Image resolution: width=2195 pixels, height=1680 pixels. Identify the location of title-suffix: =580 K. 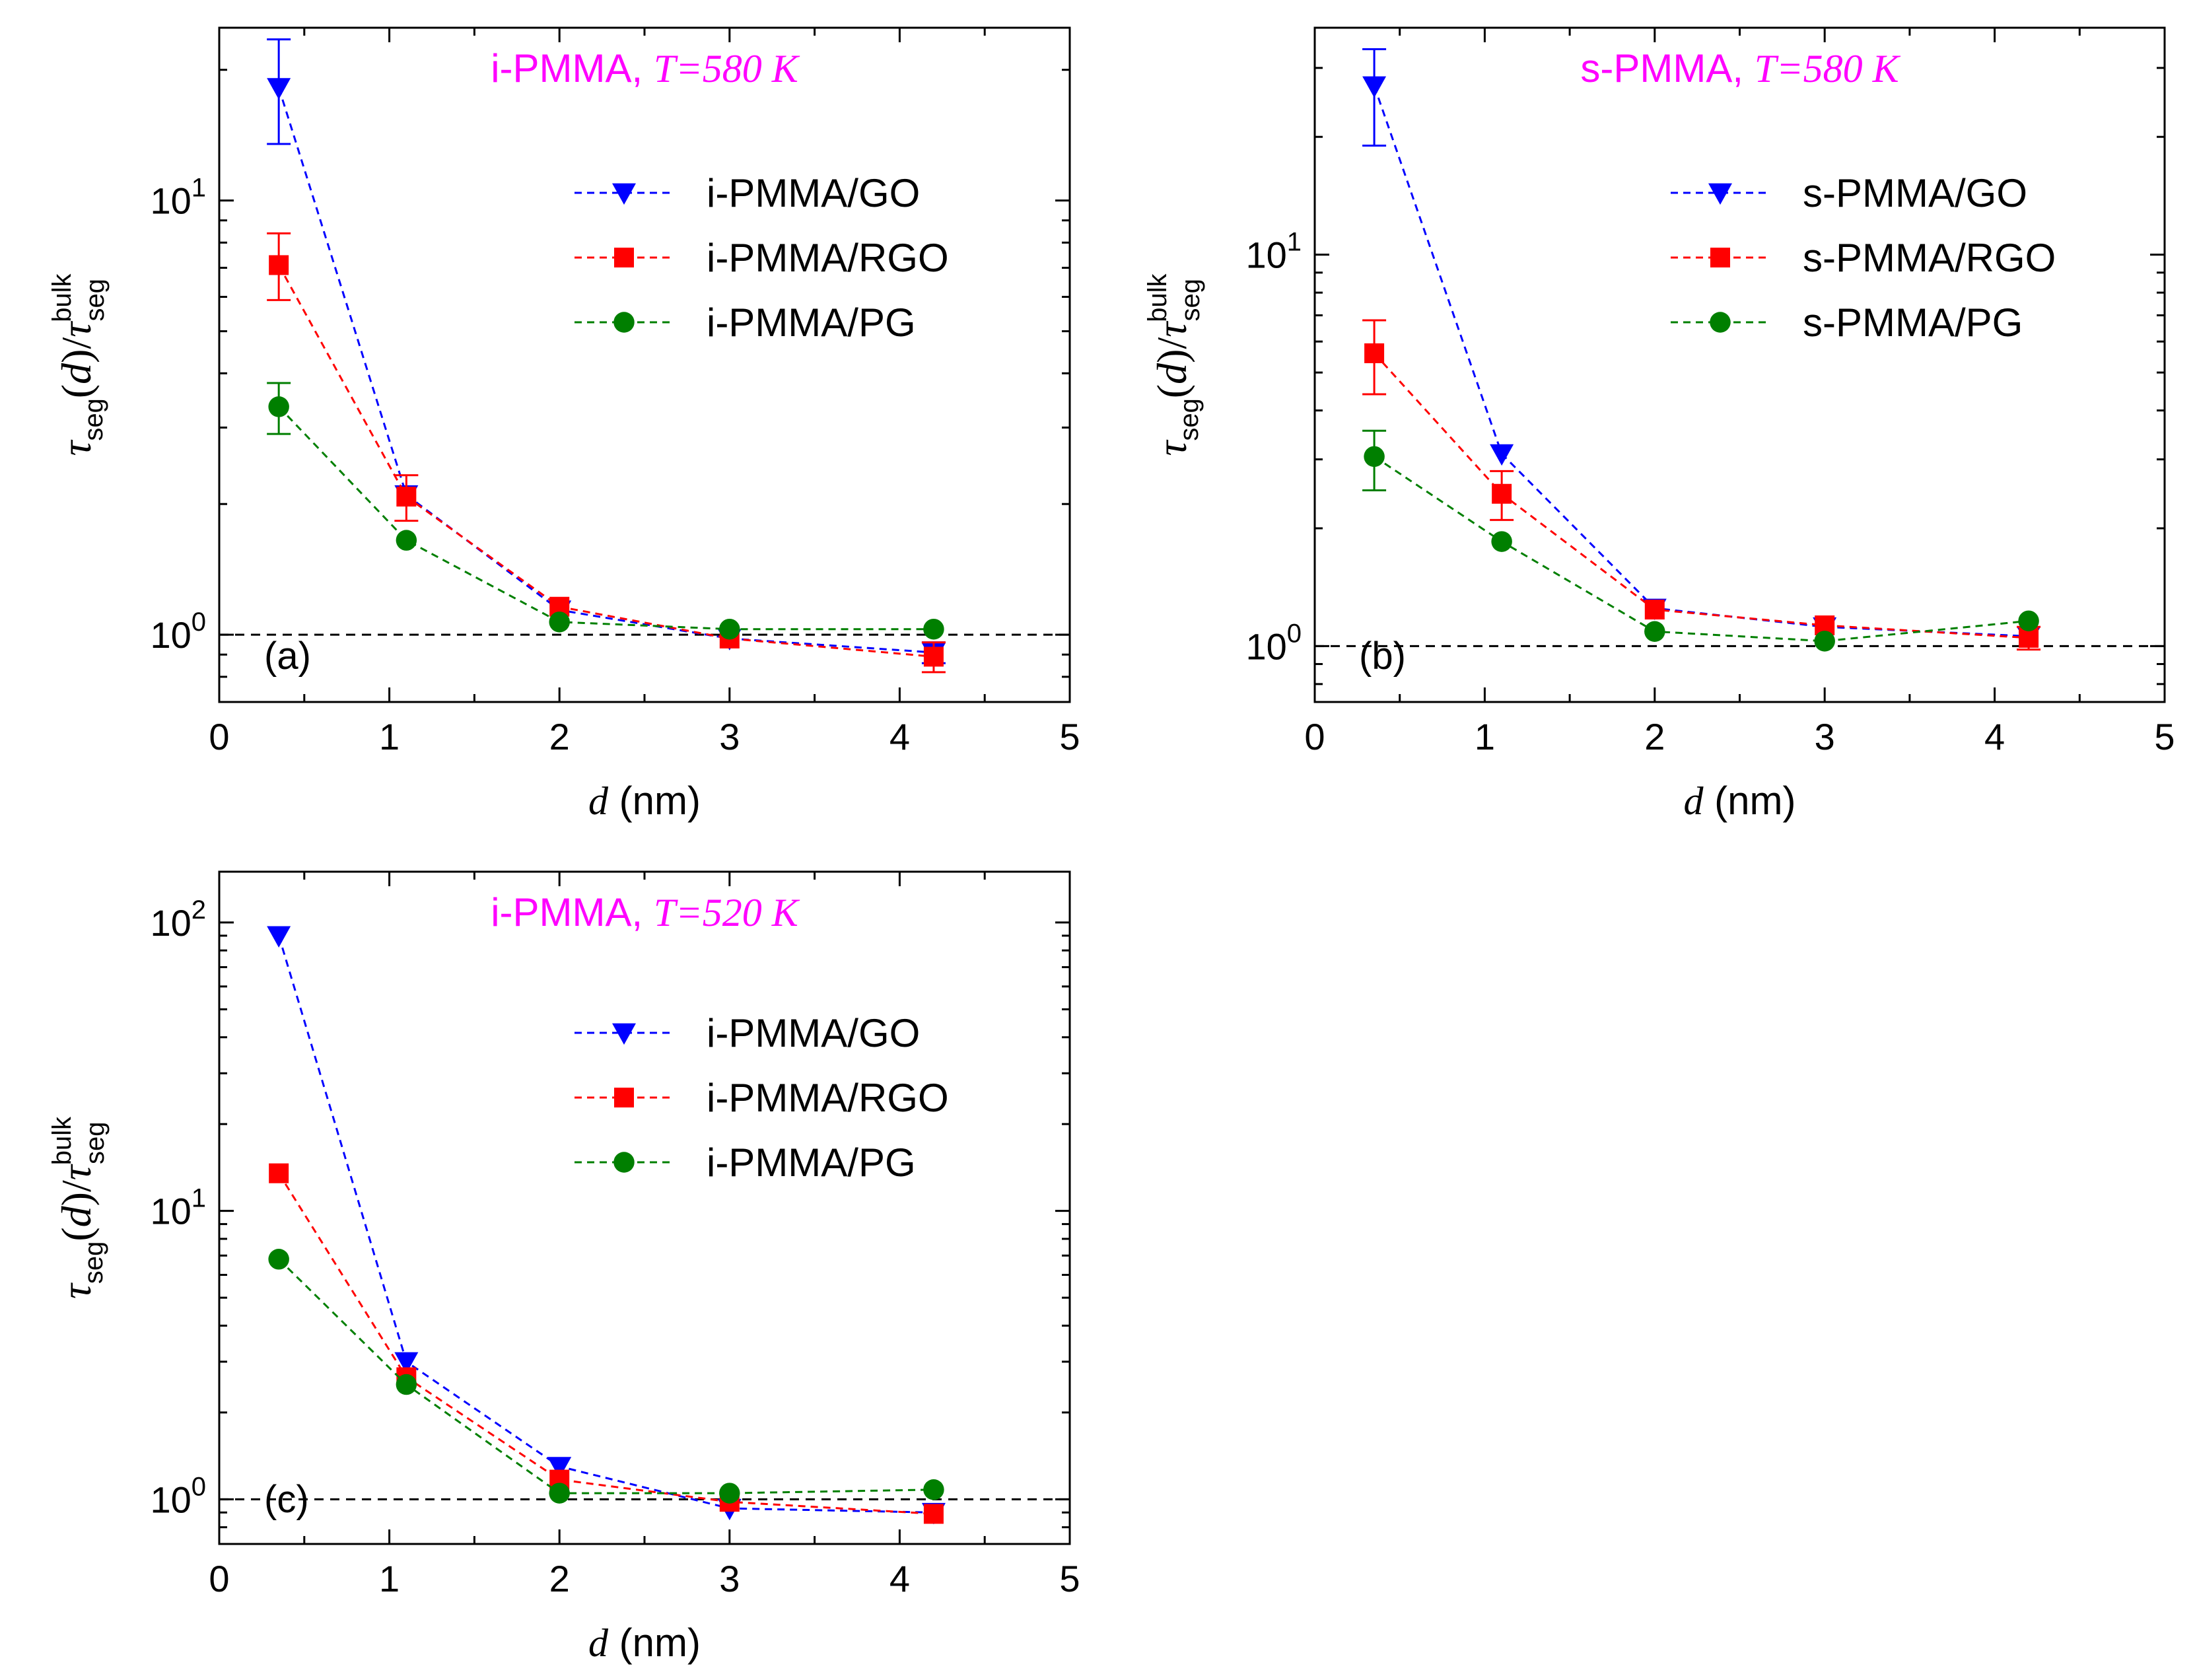
(738, 68).